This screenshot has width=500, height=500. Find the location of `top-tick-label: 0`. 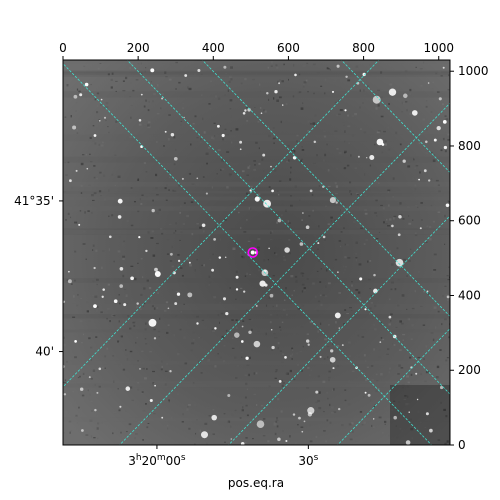

top-tick-label: 0 is located at coordinates (63, 48).